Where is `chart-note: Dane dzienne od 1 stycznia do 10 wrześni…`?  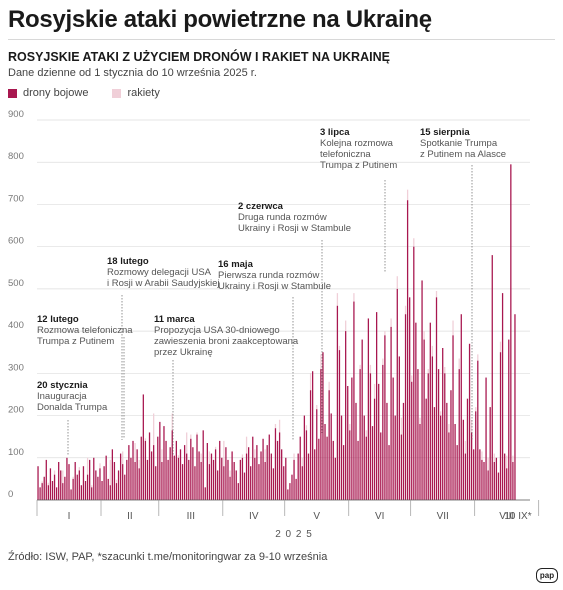
chart-note: Dane dzienne od 1 stycznia do 10 wrześni… is located at coordinates (132, 73).